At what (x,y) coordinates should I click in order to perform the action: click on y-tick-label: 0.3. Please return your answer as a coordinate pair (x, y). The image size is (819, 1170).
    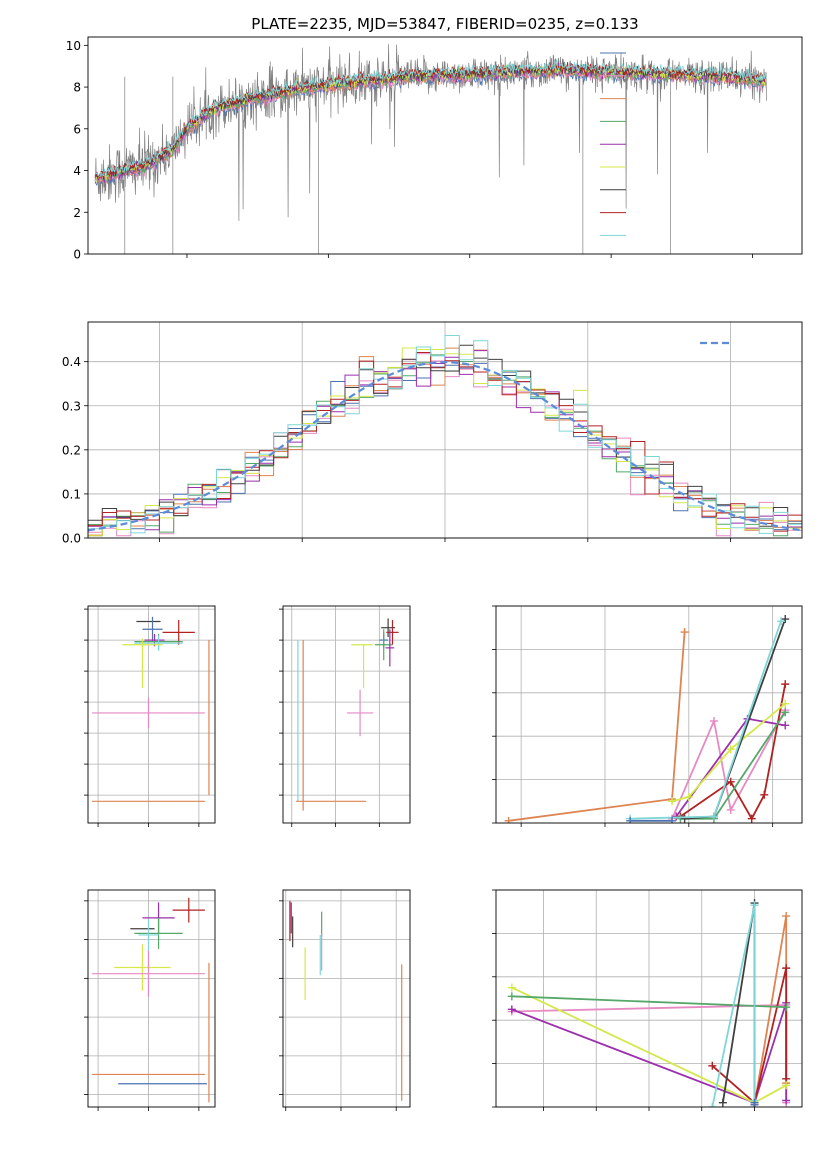
    Looking at the image, I should click on (71, 406).